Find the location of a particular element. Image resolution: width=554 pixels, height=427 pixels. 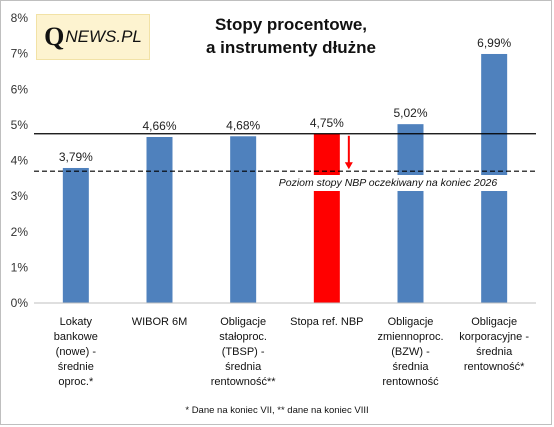

y-tick-label: 3% is located at coordinates (20, 196).